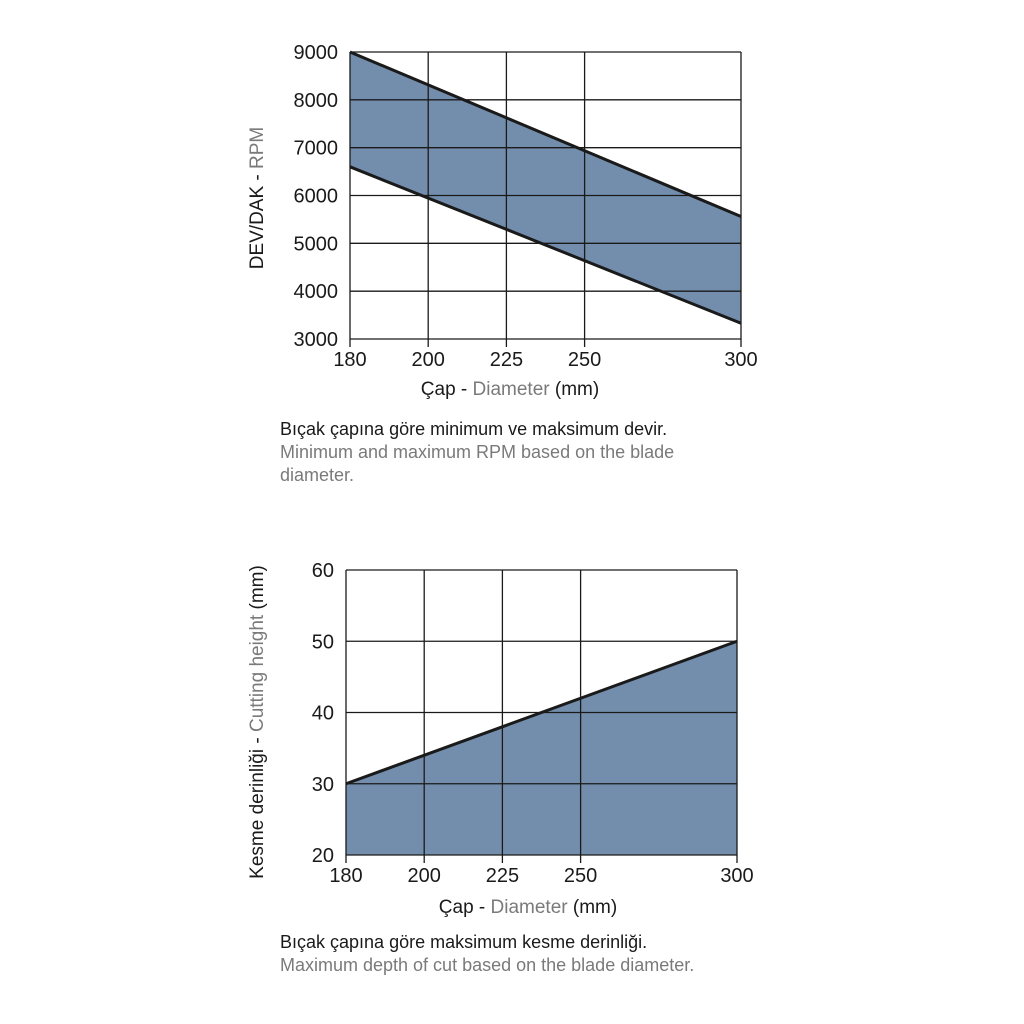 The width and height of the screenshot is (1024, 1024). Describe the element at coordinates (323, 856) in the screenshot. I see `y-tick-label: 20` at that location.